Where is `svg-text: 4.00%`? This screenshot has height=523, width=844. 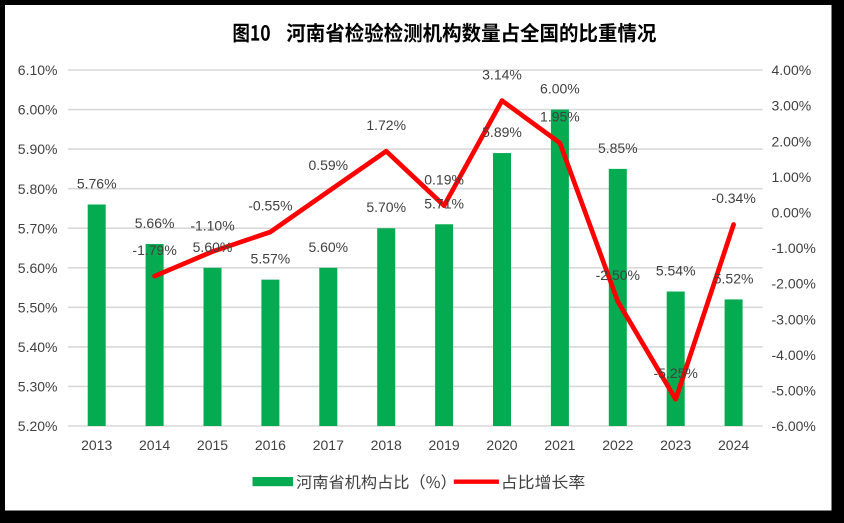
svg-text: 4.00% is located at coordinates (792, 70).